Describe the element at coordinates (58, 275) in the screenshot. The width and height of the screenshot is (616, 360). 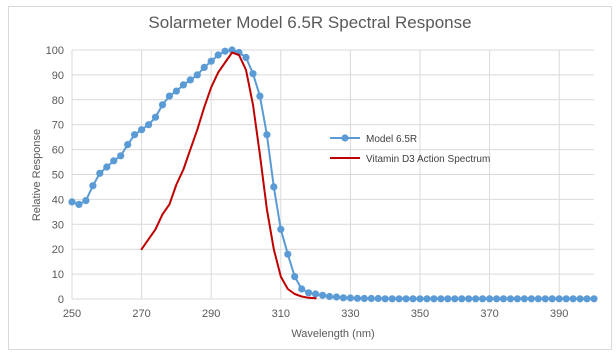
I see `y-tick-label-10: 10` at that location.